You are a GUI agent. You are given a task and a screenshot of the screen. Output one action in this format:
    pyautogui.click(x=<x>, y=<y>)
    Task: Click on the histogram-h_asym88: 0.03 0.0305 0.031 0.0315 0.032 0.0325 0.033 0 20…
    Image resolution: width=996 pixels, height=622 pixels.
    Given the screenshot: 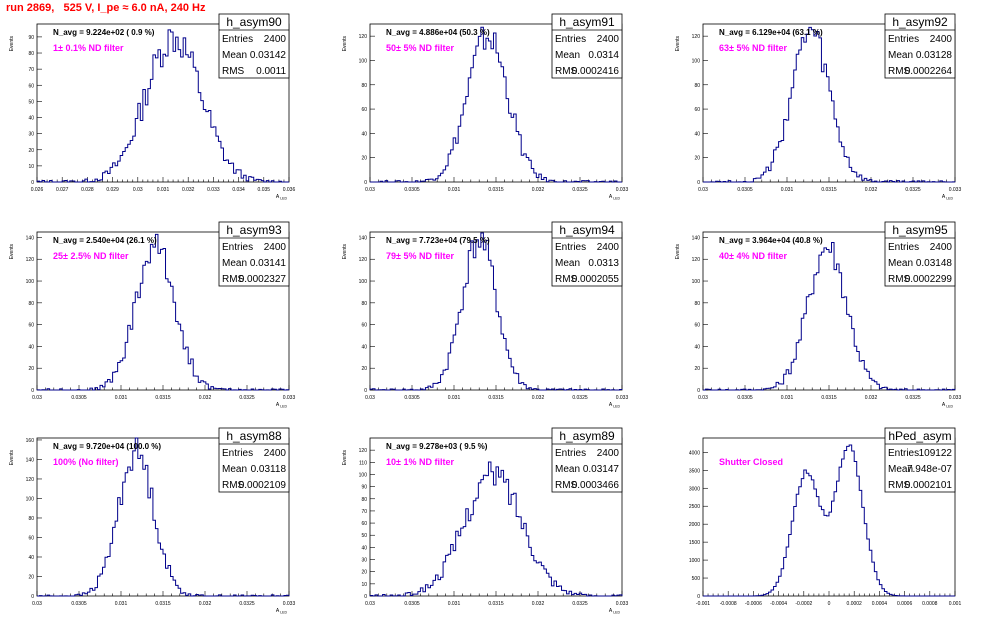 What is the action you would take?
    pyautogui.click(x=152, y=521)
    